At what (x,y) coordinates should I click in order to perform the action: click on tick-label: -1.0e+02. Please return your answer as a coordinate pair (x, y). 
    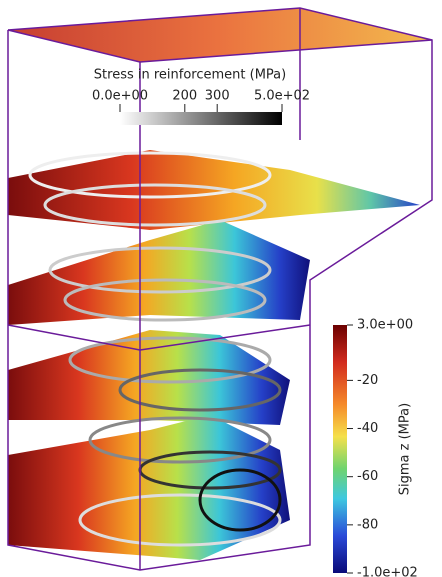
    Looking at the image, I should click on (387, 571).